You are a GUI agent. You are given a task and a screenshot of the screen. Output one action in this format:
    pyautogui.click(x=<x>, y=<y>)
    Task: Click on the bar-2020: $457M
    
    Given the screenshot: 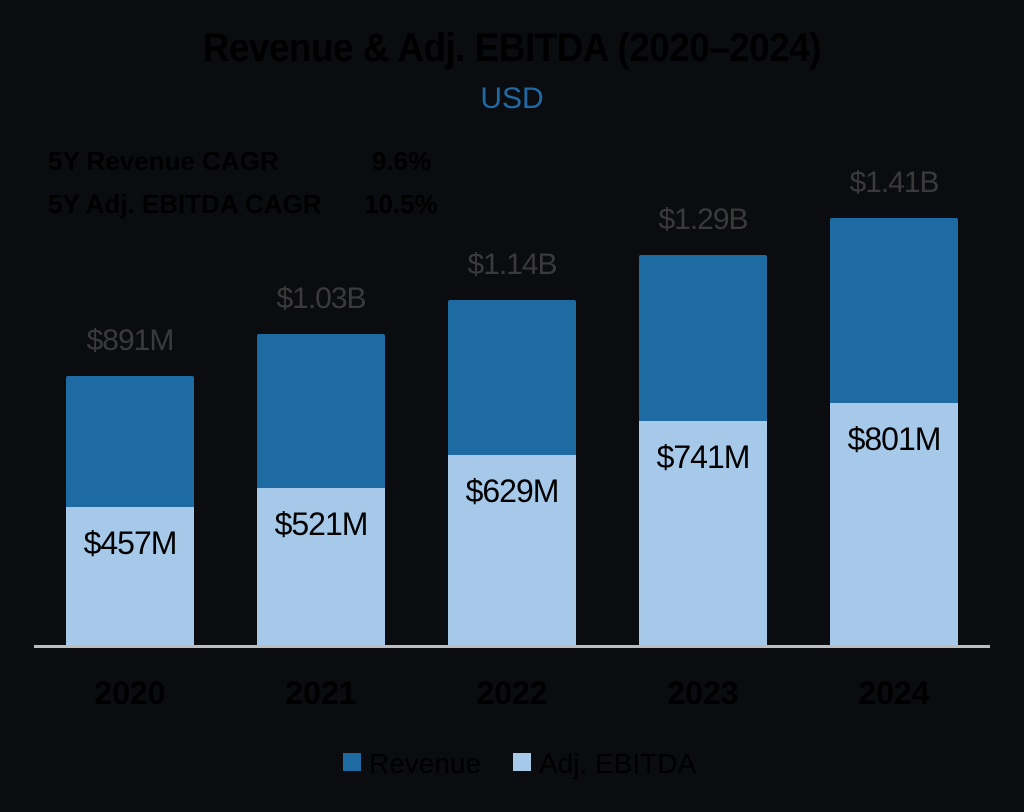 What is the action you would take?
    pyautogui.click(x=130, y=510)
    